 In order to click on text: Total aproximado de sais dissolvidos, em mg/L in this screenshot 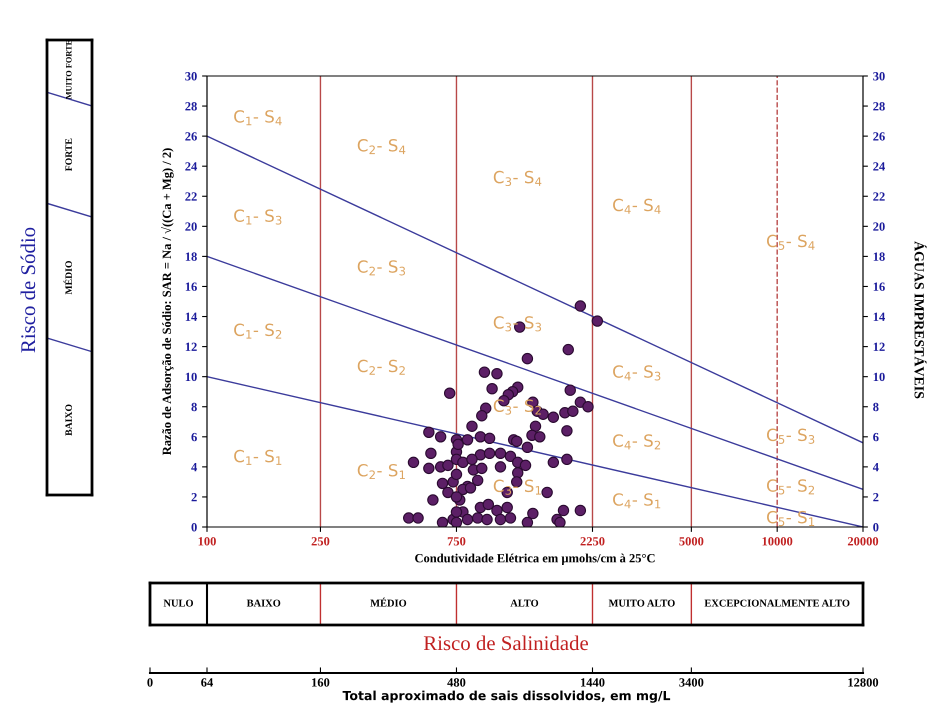, I will do `click(506, 696)`.